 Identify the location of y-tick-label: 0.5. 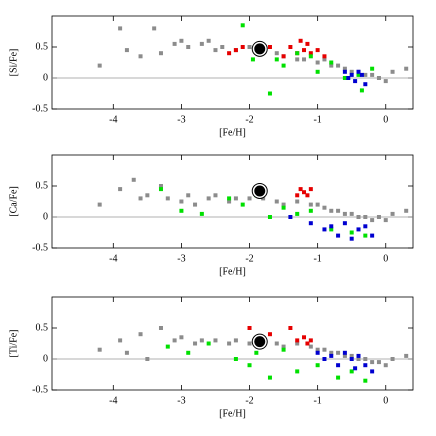
(42, 327).